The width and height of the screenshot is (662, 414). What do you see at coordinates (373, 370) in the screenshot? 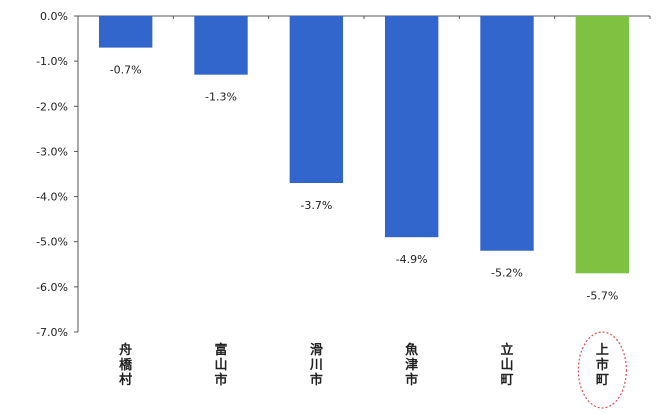
I see `category-labels: 舟橋村 富山市 滑川市 魚津市 立山町 上市町` at bounding box center [373, 370].